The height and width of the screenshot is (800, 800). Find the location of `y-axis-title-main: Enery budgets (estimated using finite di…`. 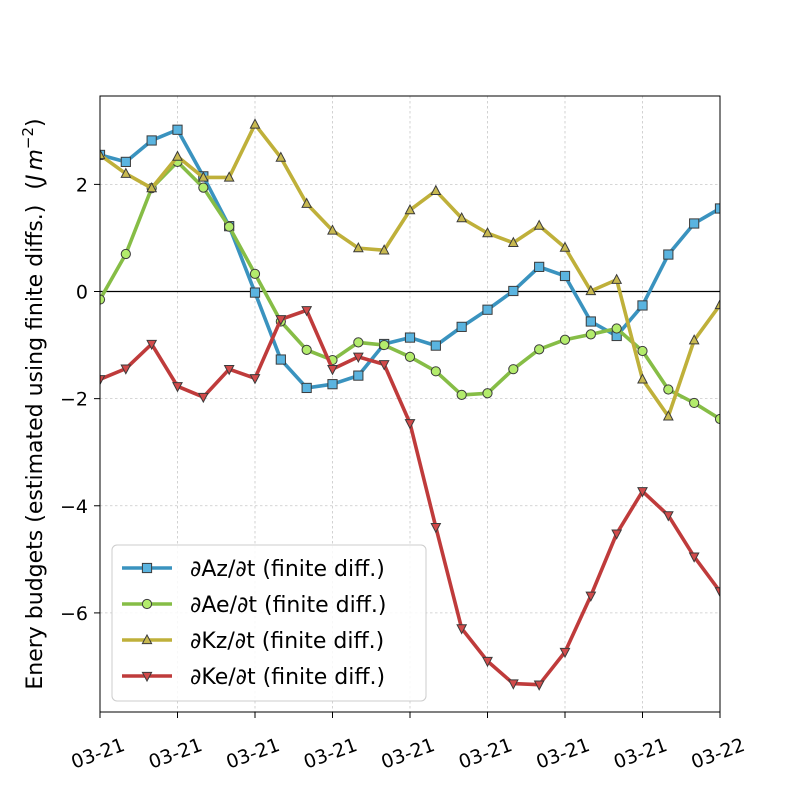

y-axis-title-main: Enery budgets (estimated using finite di… is located at coordinates (35, 447).